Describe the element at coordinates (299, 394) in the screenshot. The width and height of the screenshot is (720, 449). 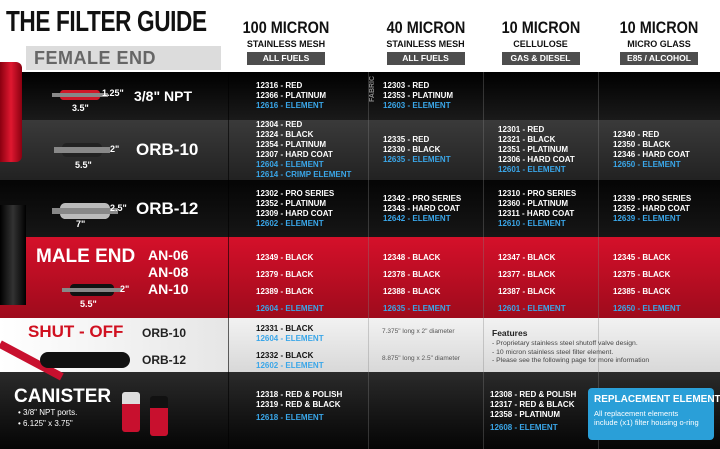
I see `part-number: 12318 - RED & POLISH` at that location.